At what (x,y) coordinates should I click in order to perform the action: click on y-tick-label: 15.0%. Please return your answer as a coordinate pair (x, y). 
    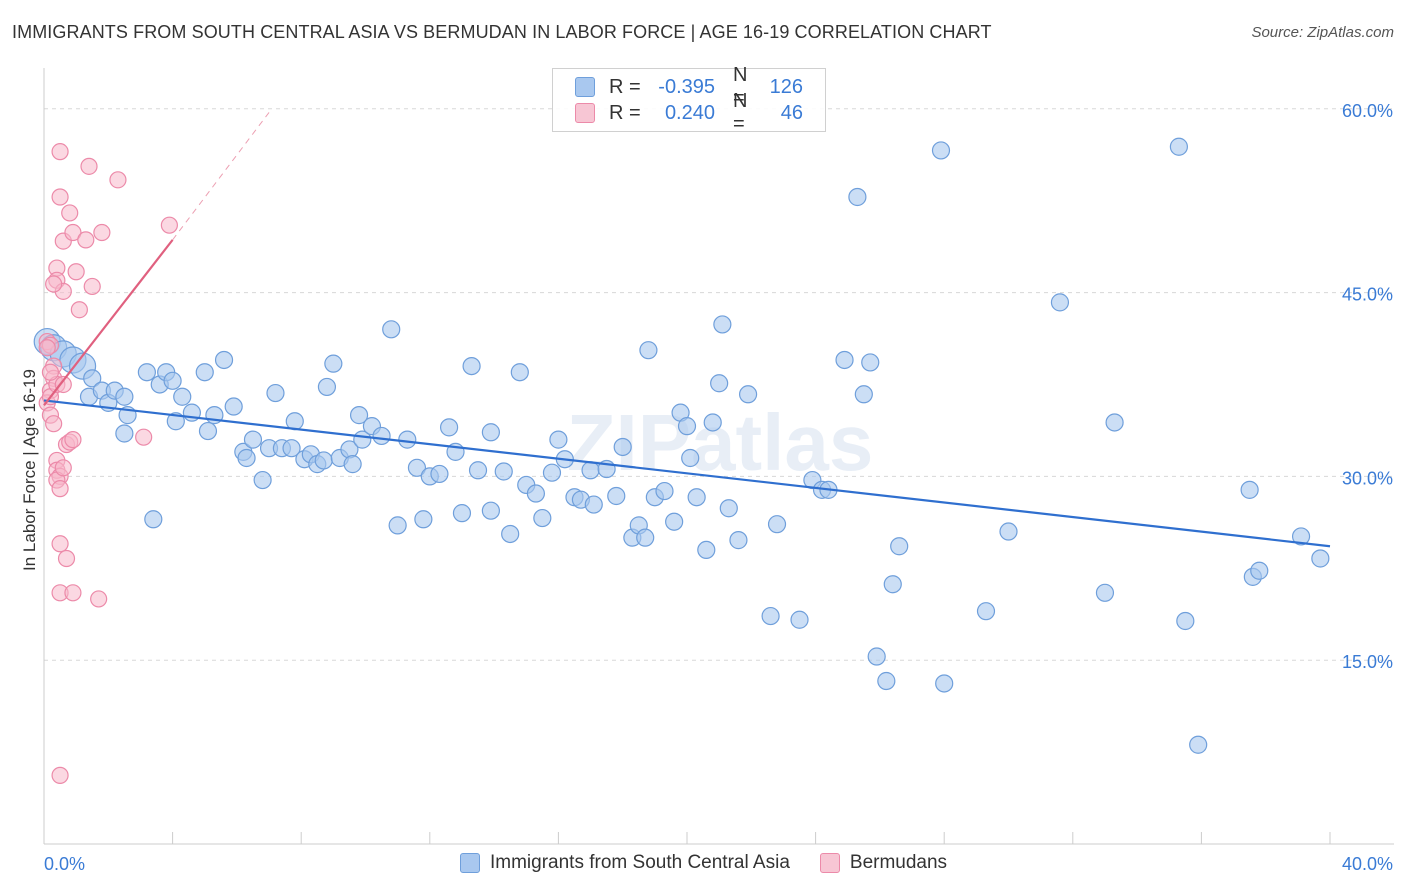
    Looking at the image, I should click on (1367, 662).